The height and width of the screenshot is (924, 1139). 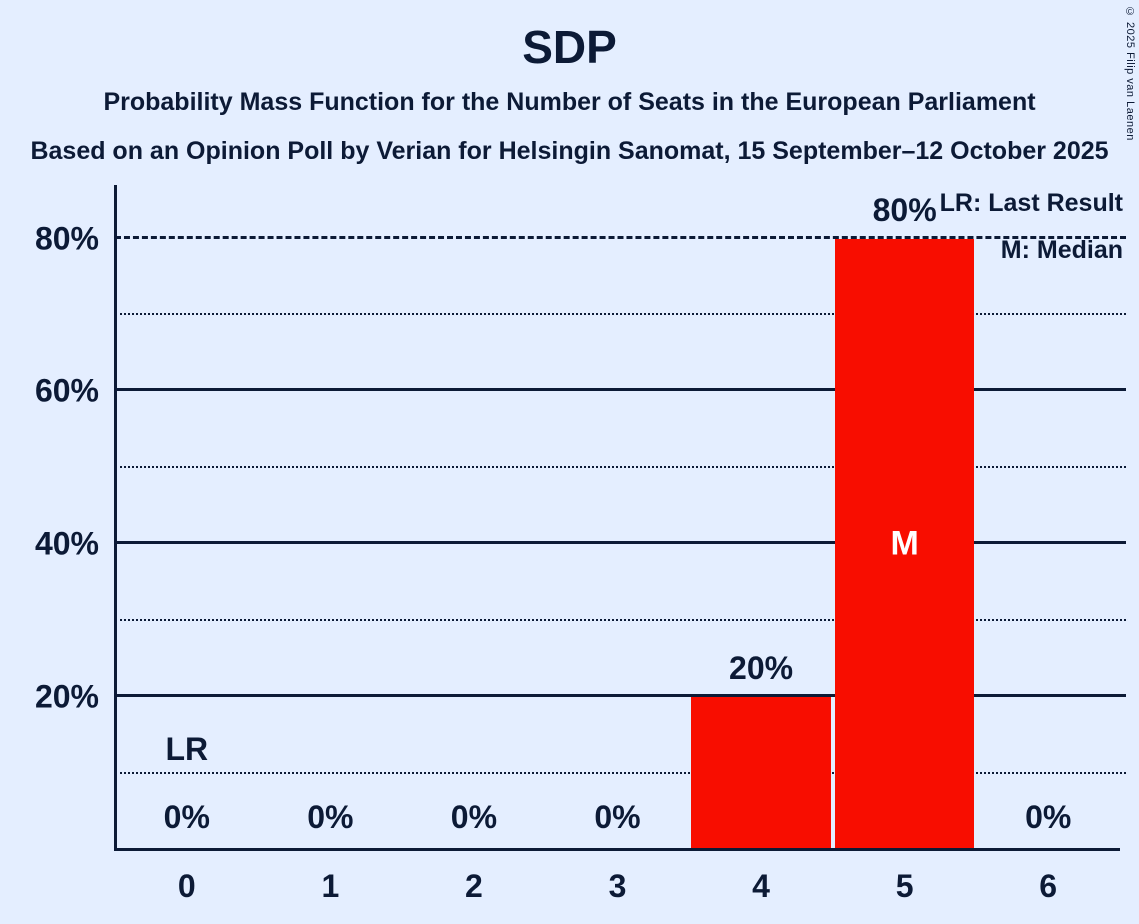 What do you see at coordinates (761, 668) in the screenshot?
I see `bar-value-label: 20%` at bounding box center [761, 668].